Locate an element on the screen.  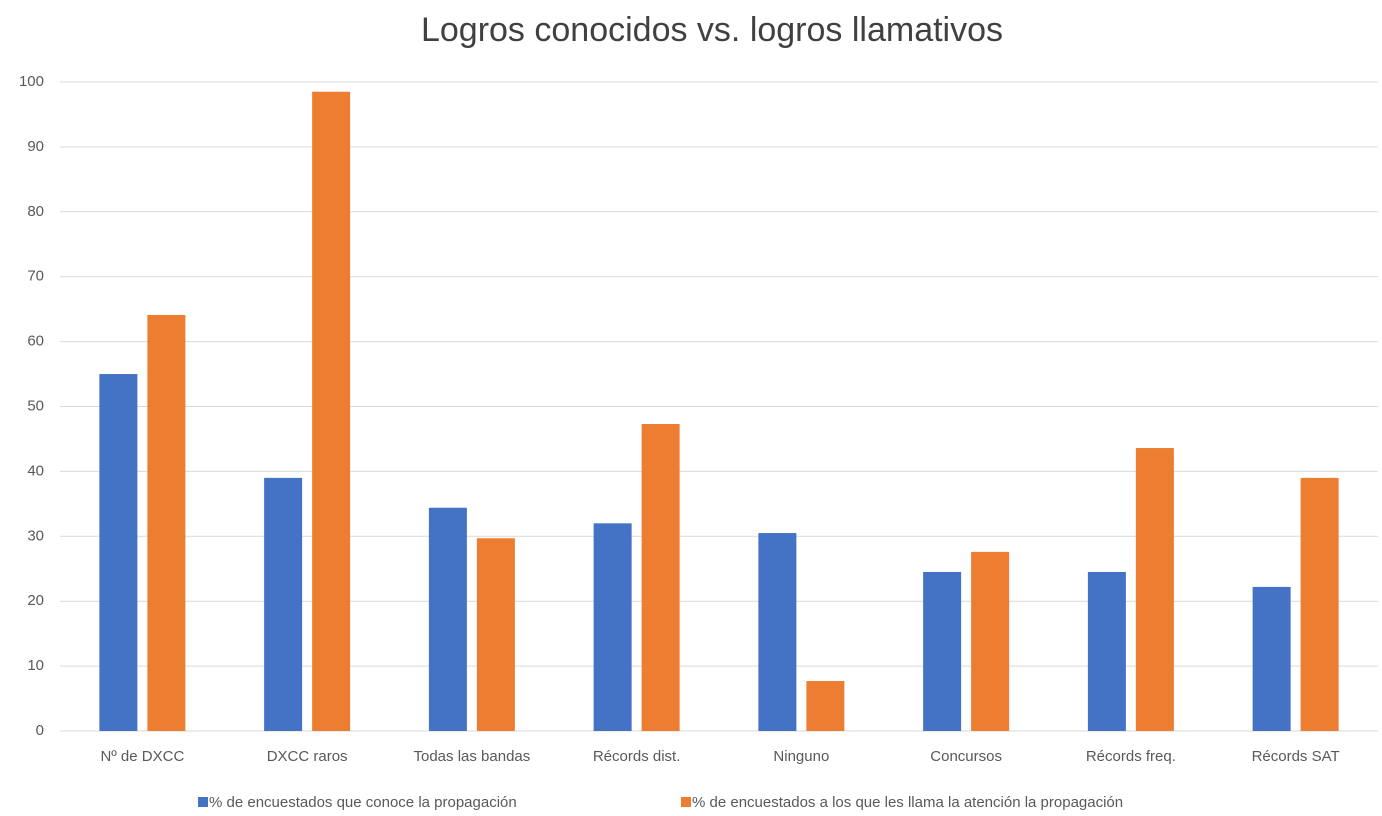
y-tick-label: 20 is located at coordinates (35, 600).